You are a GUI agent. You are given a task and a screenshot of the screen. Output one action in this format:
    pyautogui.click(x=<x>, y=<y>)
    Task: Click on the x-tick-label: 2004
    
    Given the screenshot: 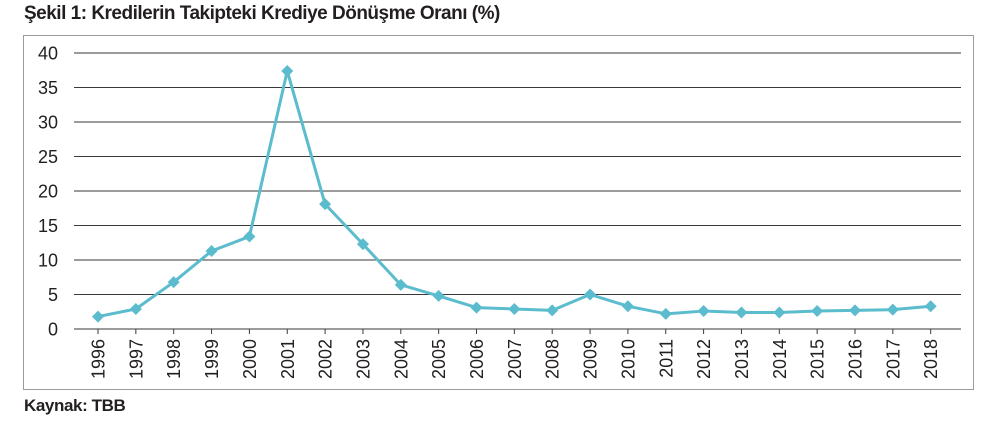 What is the action you would take?
    pyautogui.click(x=401, y=359)
    